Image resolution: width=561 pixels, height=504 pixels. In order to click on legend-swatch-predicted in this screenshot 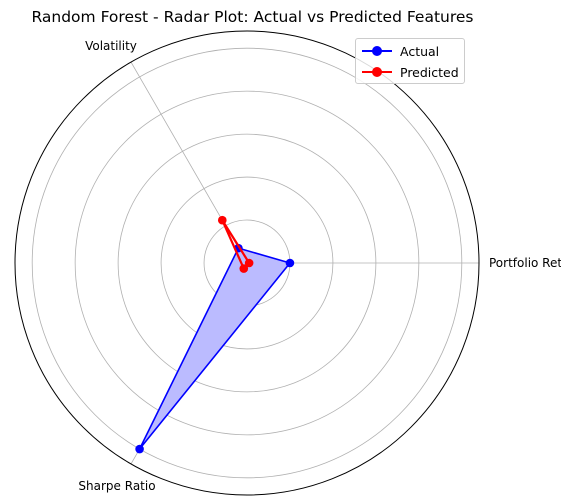, I will do `click(377, 72)`.